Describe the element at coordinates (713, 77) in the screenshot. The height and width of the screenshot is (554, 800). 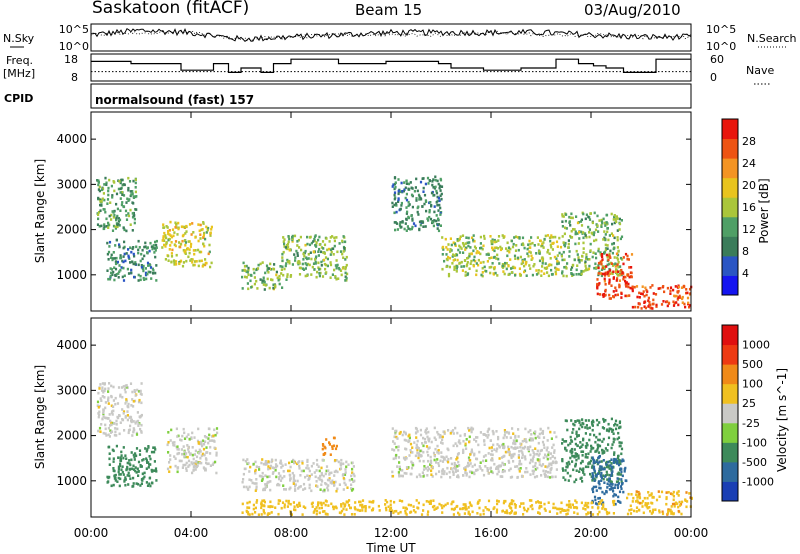
I see `nave-tick-bottom: 0` at that location.